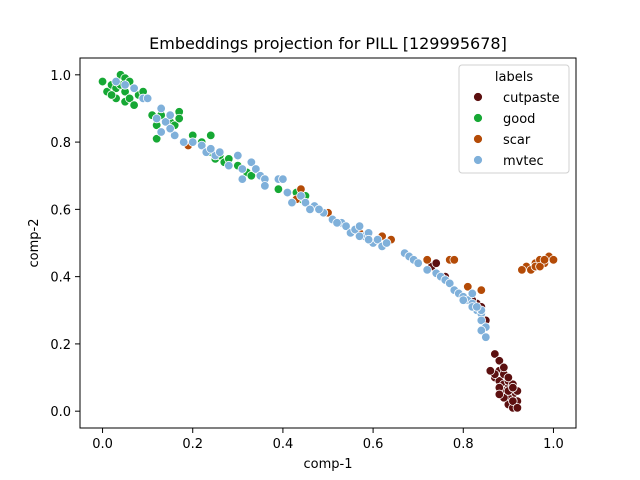 The image size is (640, 480). Describe the element at coordinates (478, 97) in the screenshot. I see `legend-marker-cutpaste` at that location.